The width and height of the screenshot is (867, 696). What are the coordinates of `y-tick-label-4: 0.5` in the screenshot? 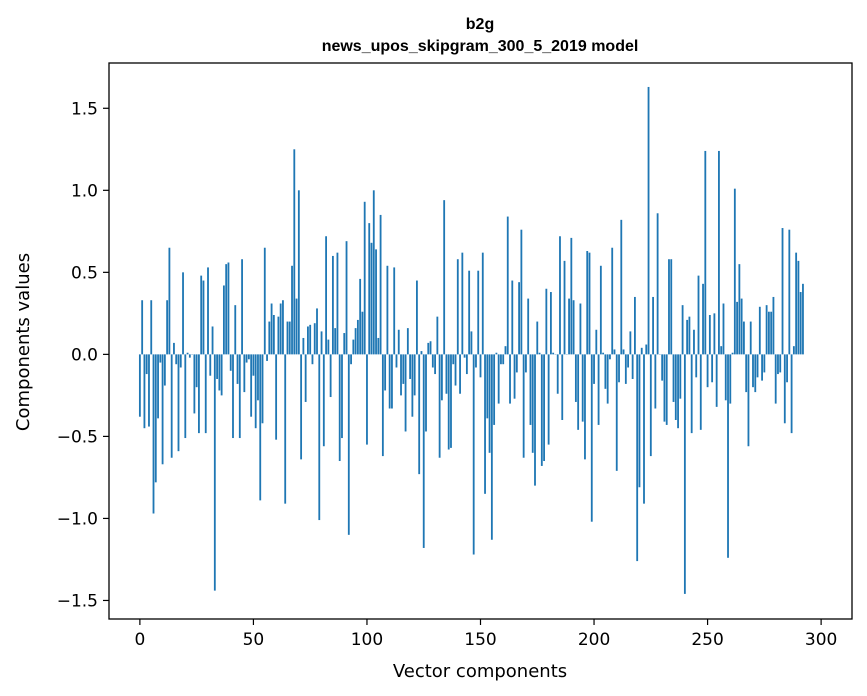 It's located at (84, 273).